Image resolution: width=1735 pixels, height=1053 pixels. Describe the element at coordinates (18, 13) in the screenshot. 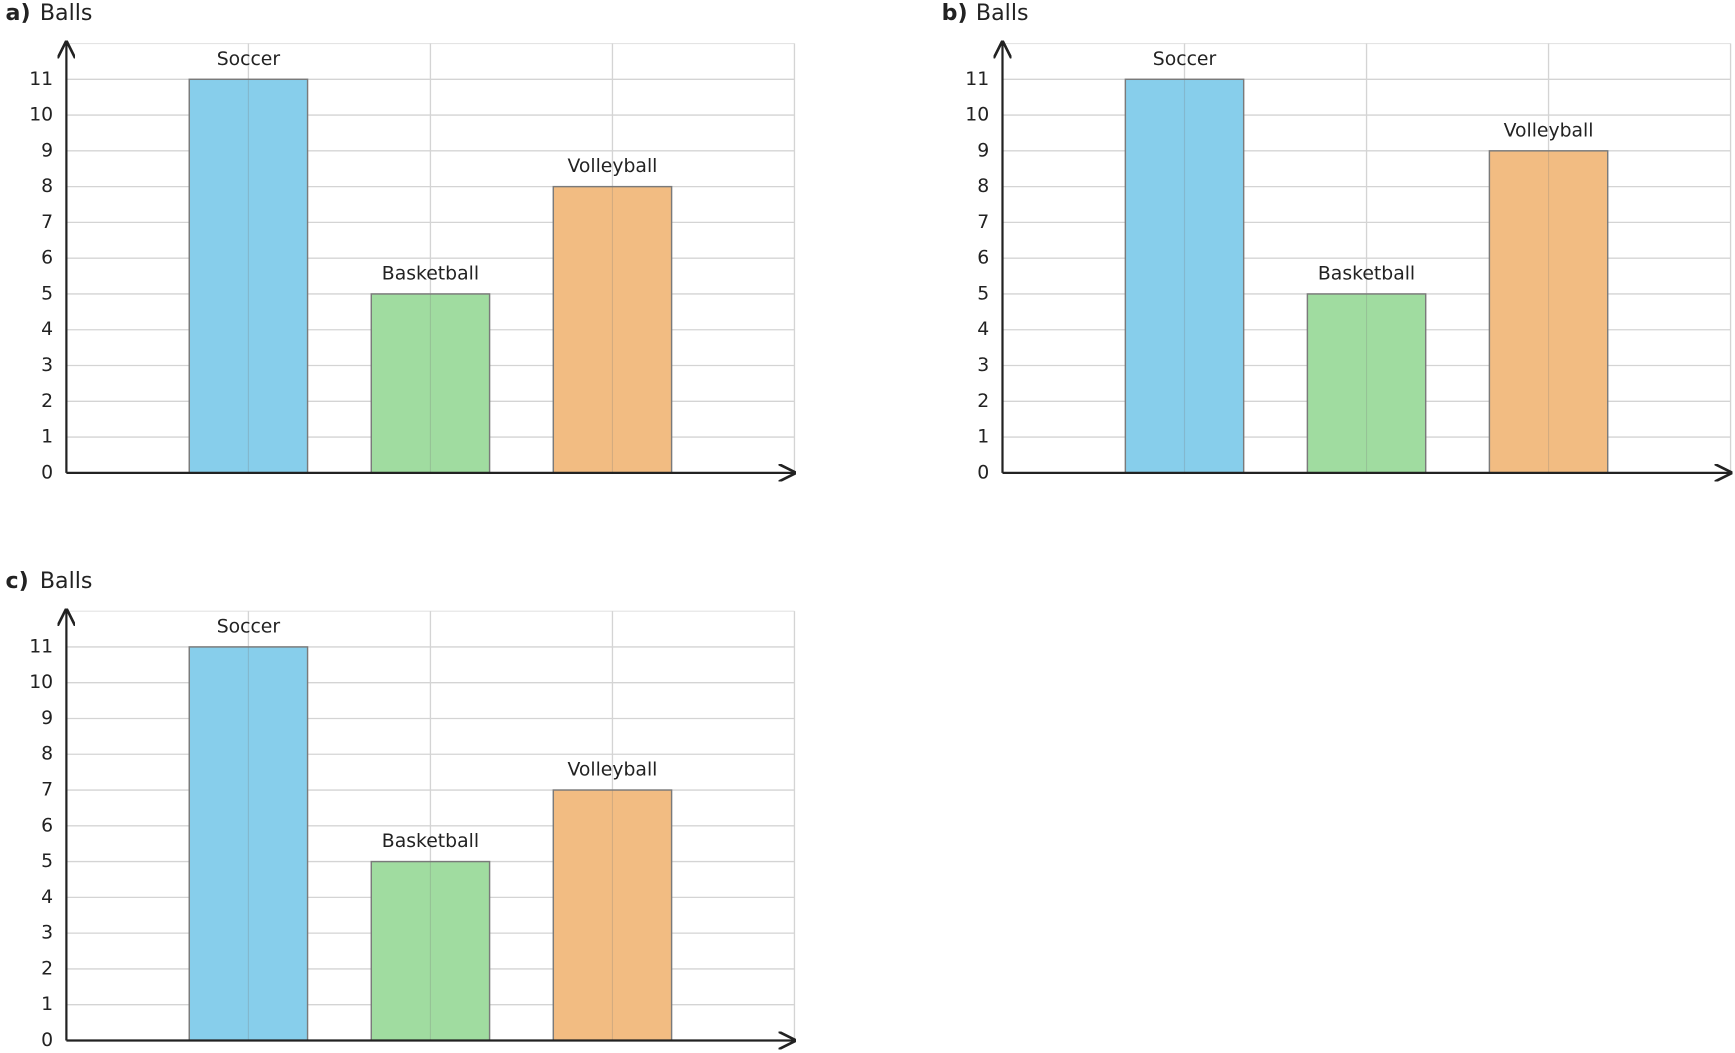

I see `panel-label: a)` at that location.